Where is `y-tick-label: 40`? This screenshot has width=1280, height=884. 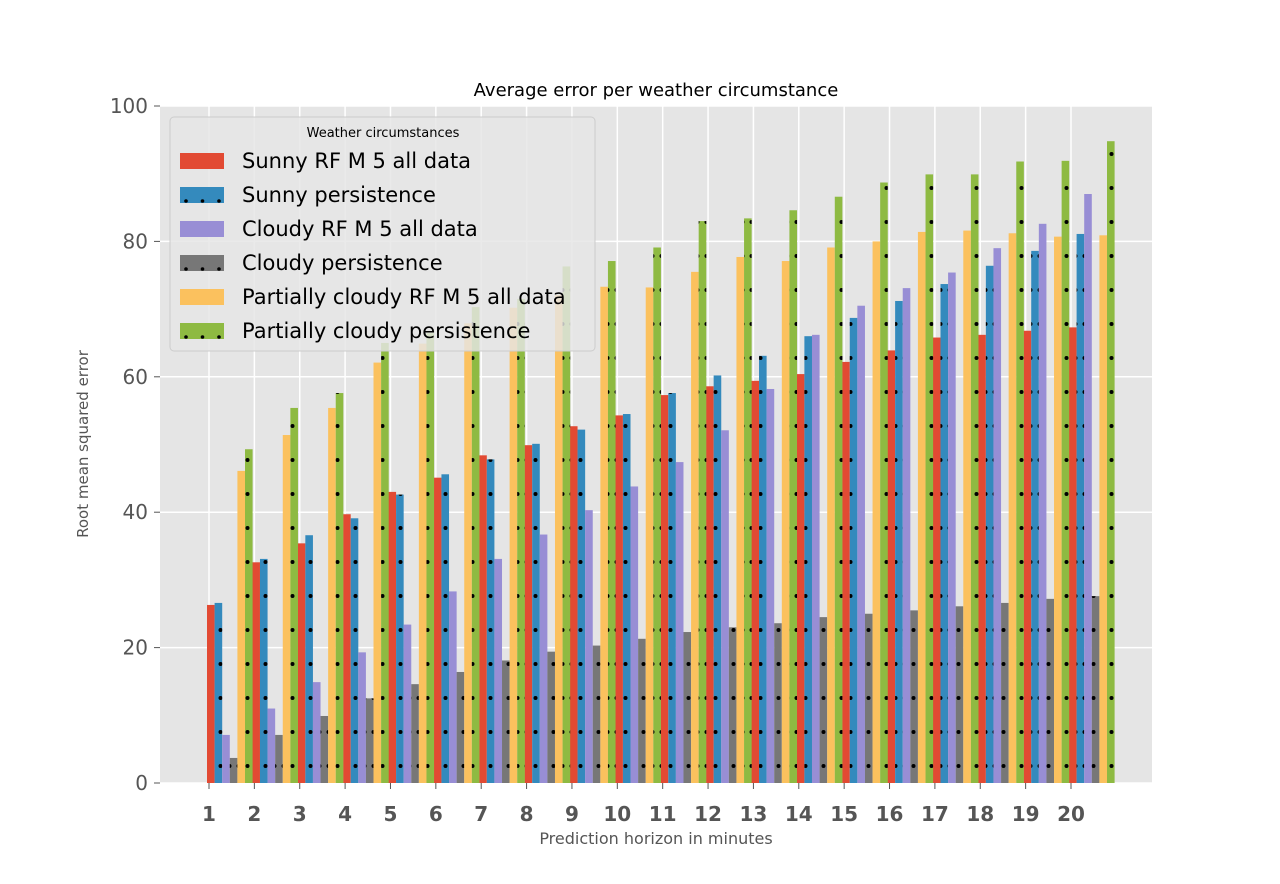
y-tick-label: 40 is located at coordinates (135, 512).